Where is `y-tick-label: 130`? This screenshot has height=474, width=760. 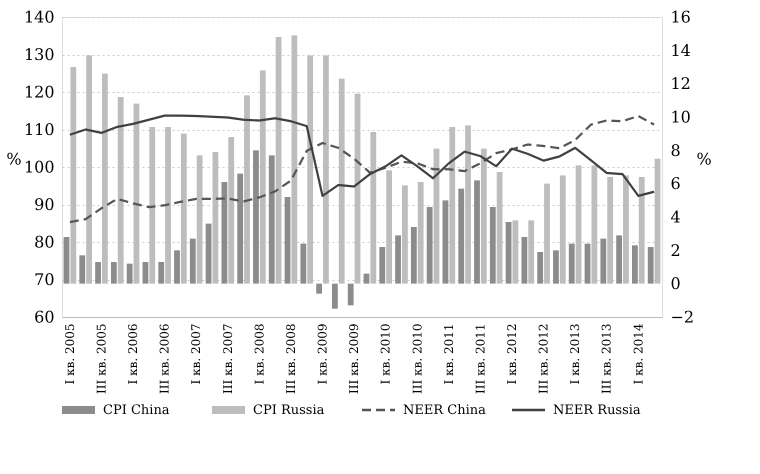 y-tick-label: 130 is located at coordinates (39, 54).